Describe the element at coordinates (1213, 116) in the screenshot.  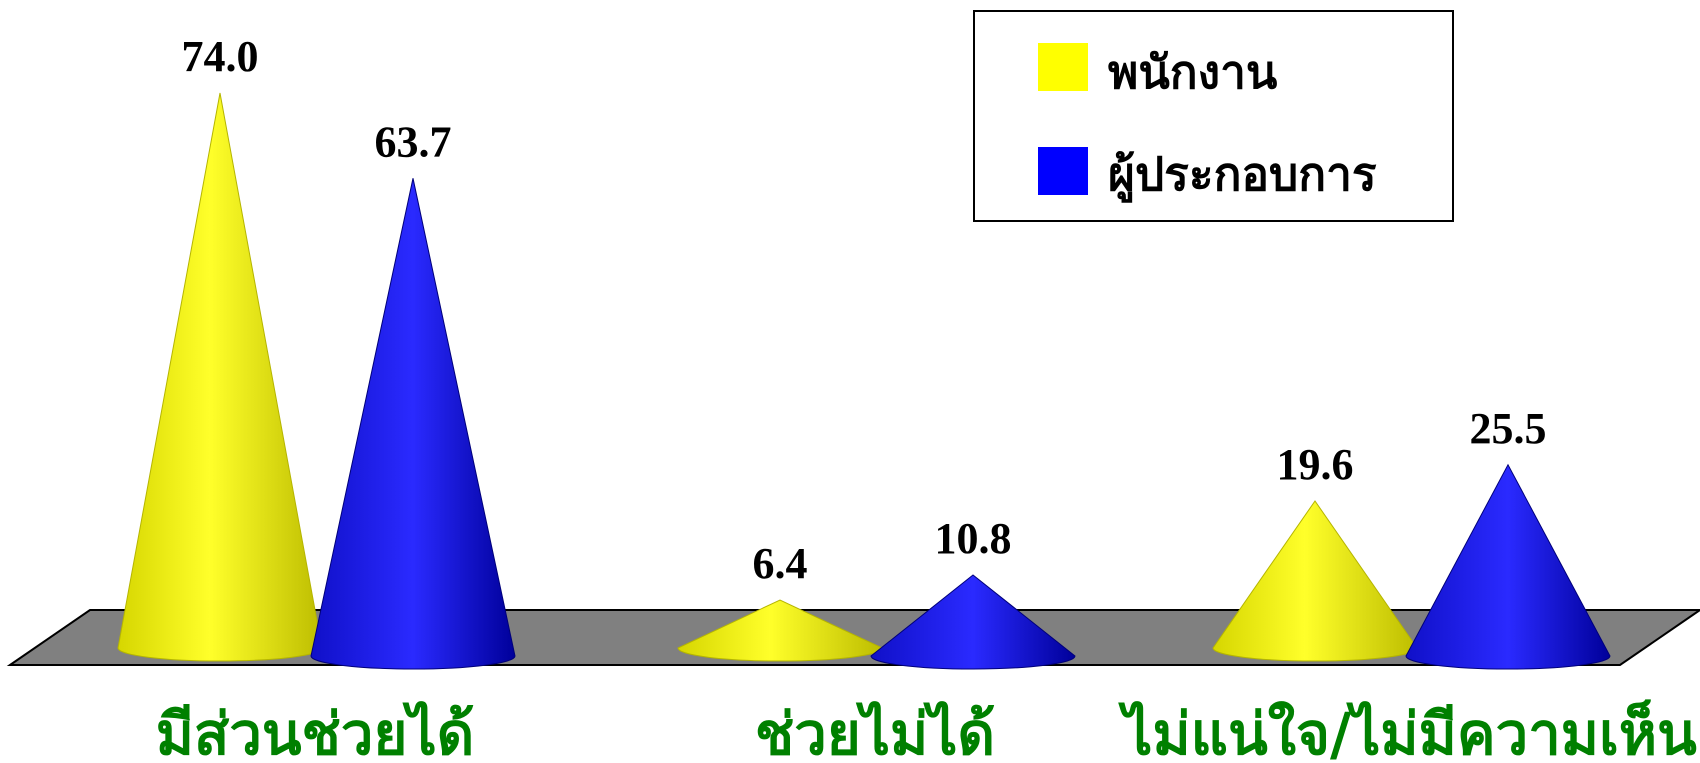
I see `legend: พนักงาน ผู้ประกอบการ` at that location.